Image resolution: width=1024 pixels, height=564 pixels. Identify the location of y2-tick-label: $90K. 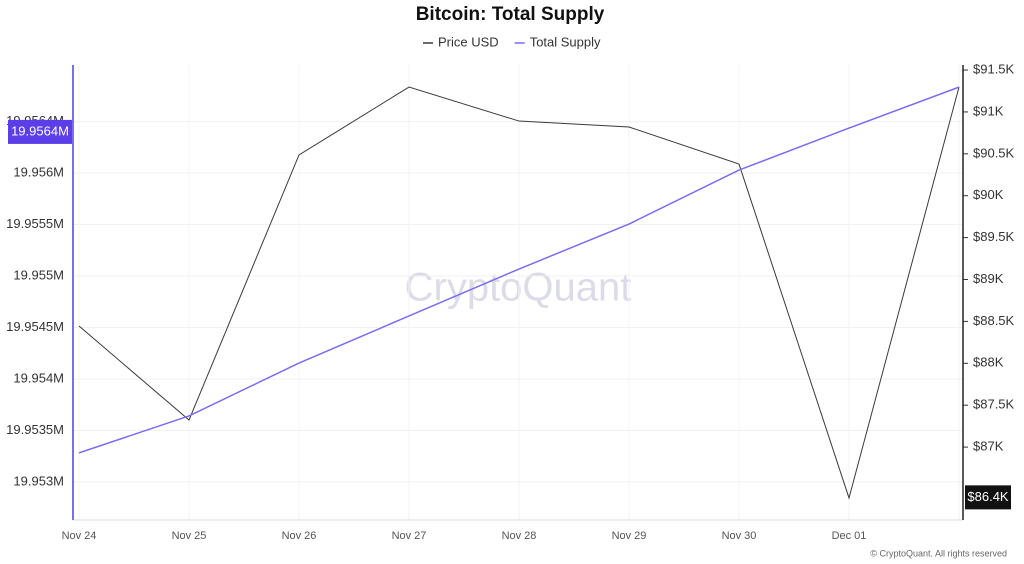
(988, 194).